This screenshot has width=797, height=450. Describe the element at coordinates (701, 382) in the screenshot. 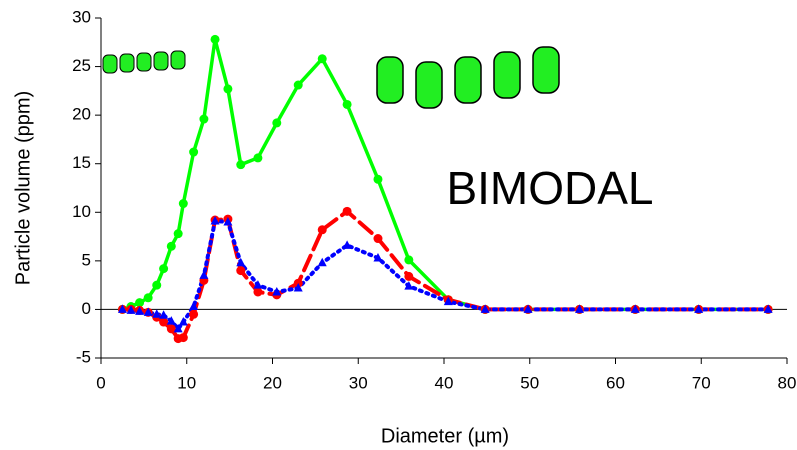

I see `x-tick-label: 70` at that location.